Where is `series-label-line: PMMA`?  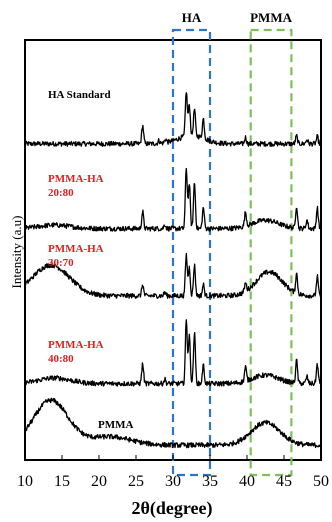 series-label-line: PMMA is located at coordinates (115, 425).